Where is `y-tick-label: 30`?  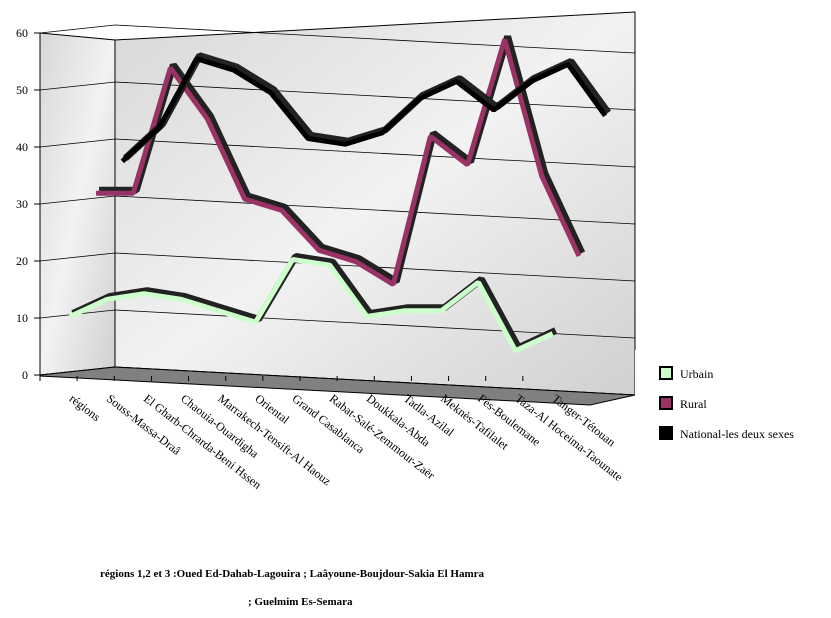 y-tick-label: 30 is located at coordinates (22, 204).